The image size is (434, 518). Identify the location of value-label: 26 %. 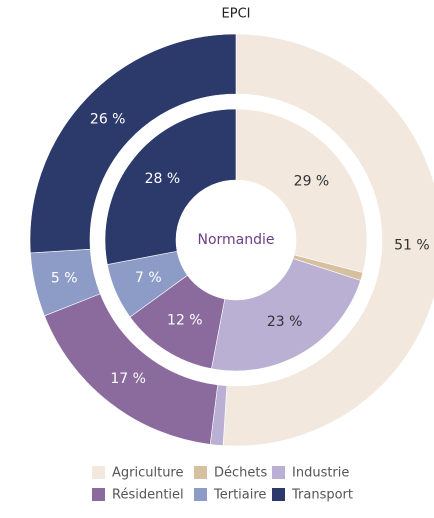
(108, 120).